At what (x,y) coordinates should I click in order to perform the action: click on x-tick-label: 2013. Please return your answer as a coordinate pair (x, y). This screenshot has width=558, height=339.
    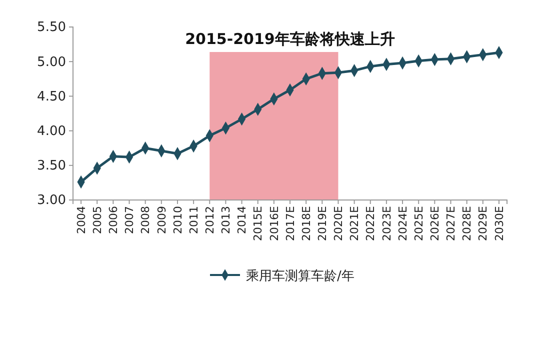
    Looking at the image, I should click on (226, 220).